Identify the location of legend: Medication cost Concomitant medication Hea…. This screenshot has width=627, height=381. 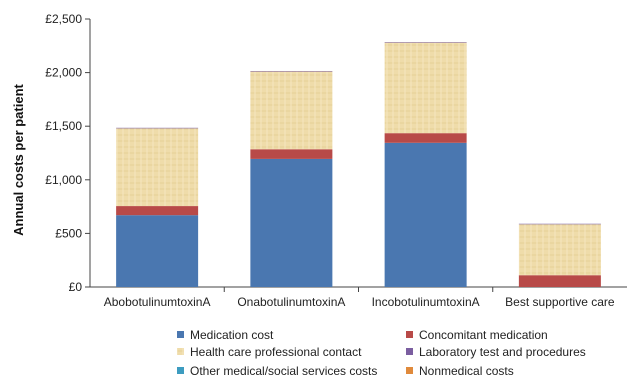
(381, 353).